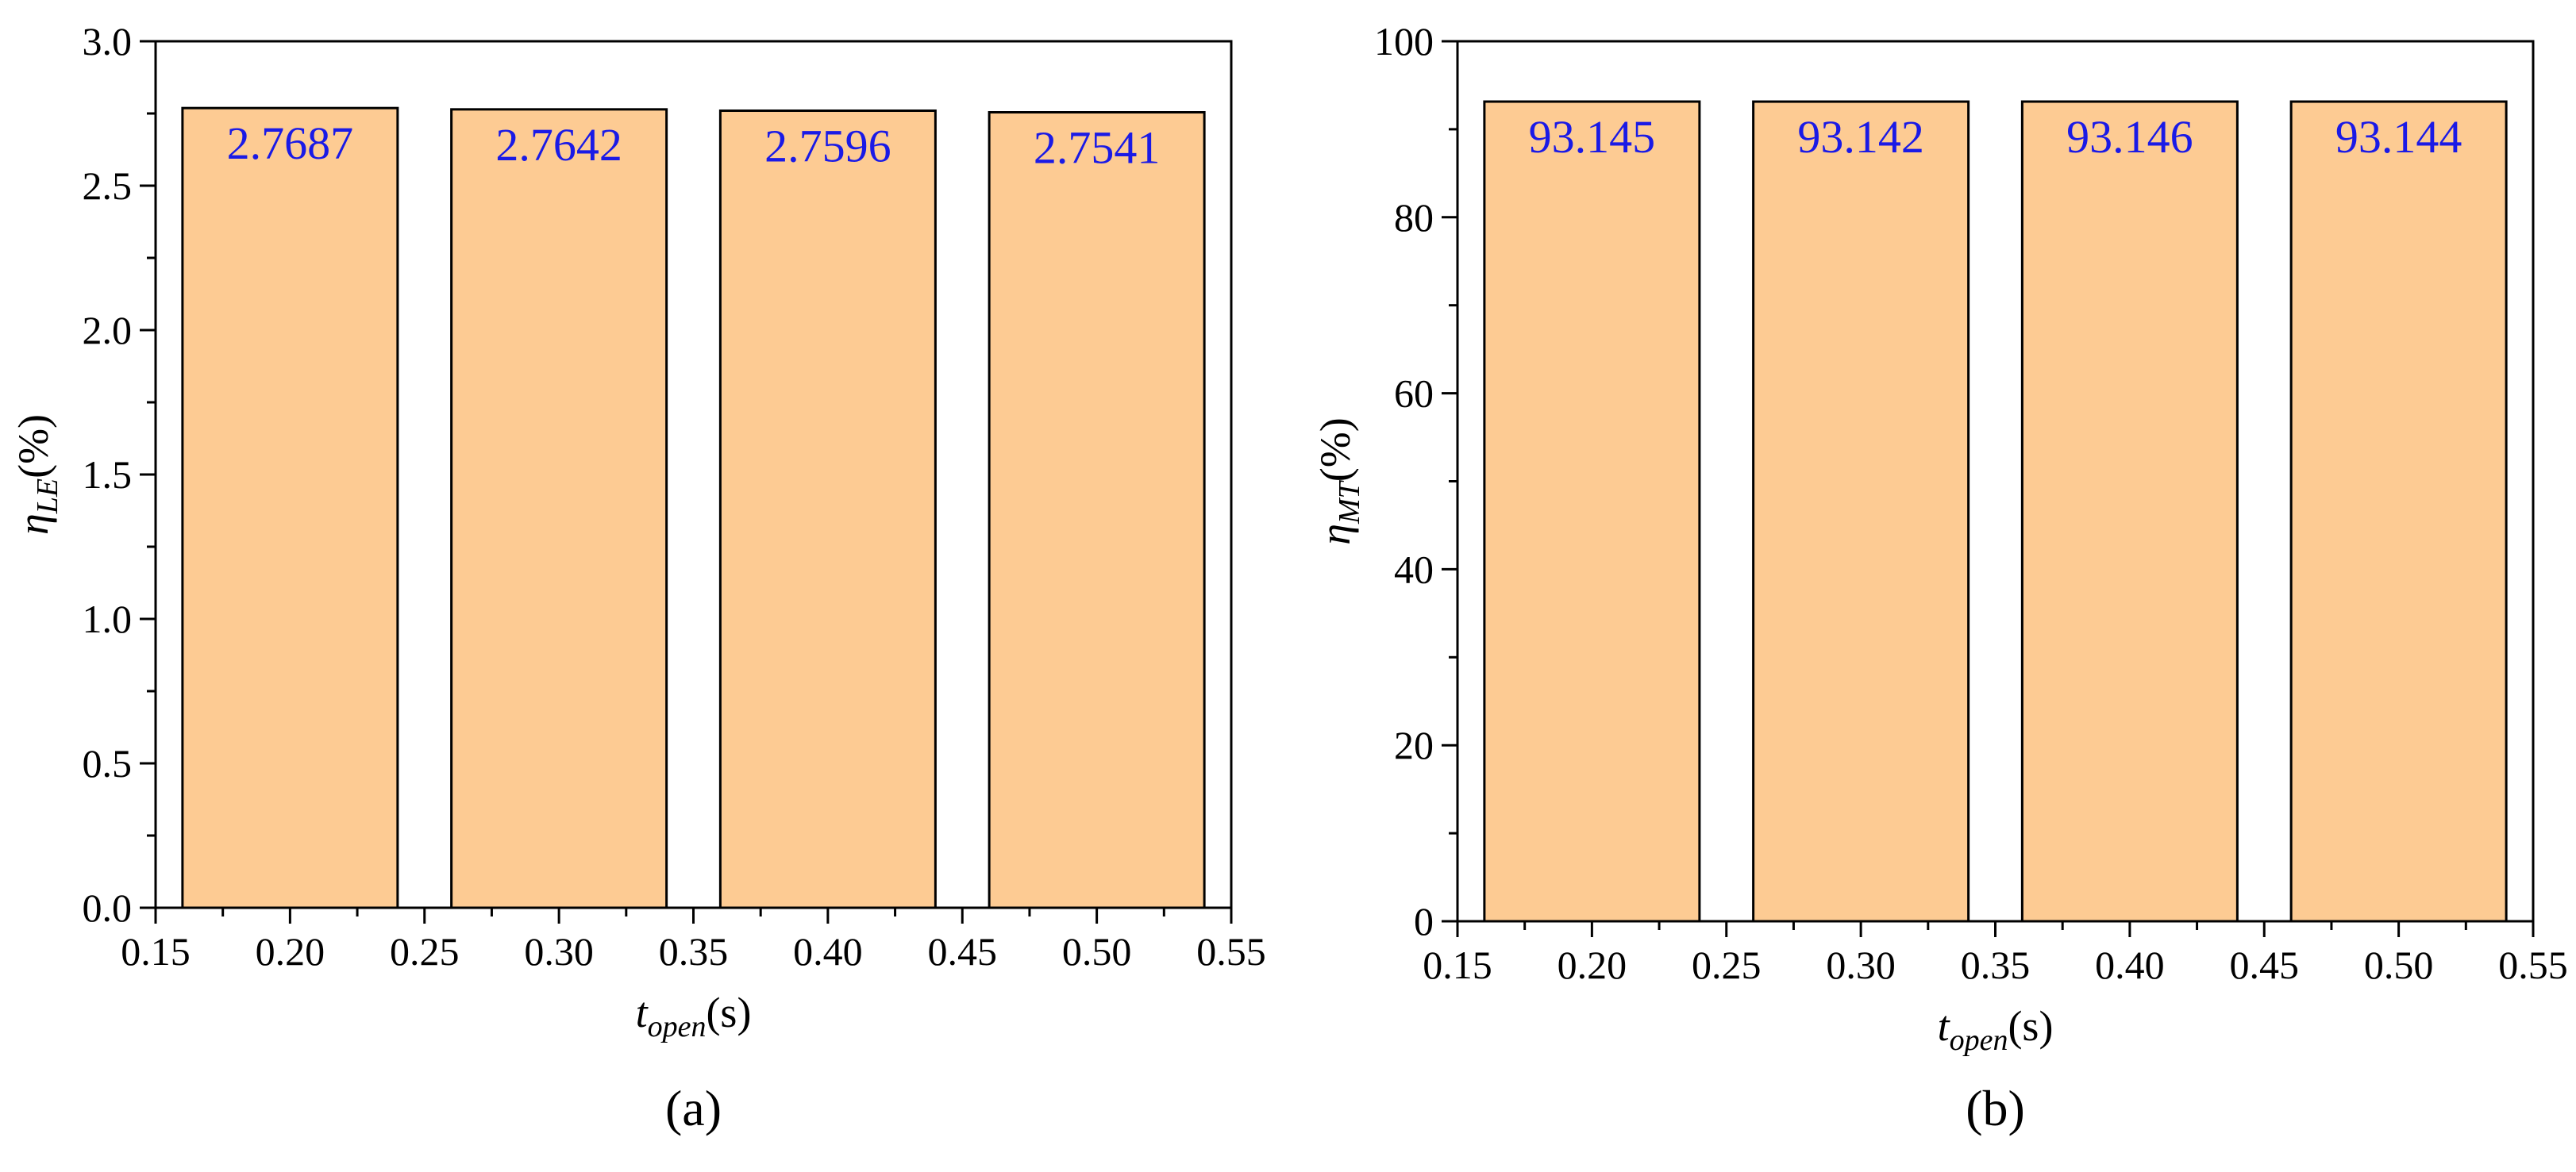 The image size is (2576, 1172). I want to click on y-tick-label: 20, so click(1414, 745).